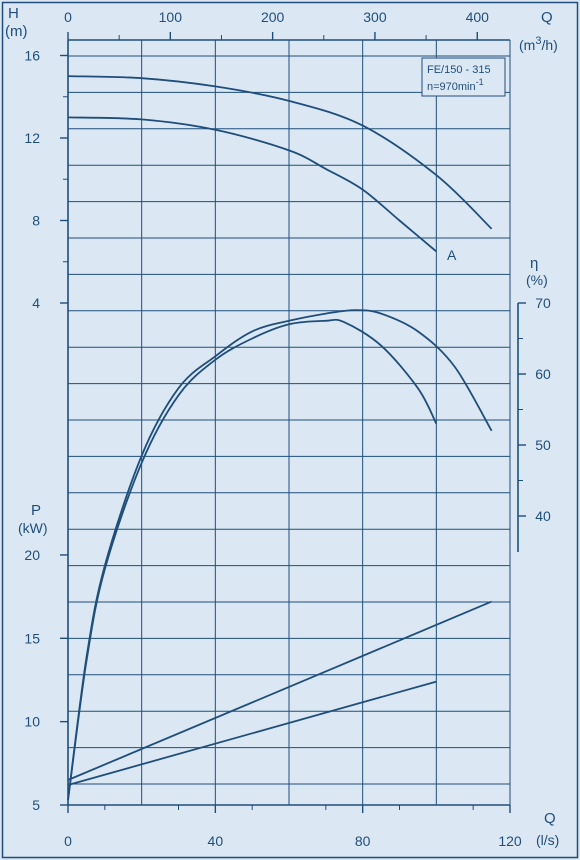  I want to click on efficiency-tick-label: 50, so click(543, 445).